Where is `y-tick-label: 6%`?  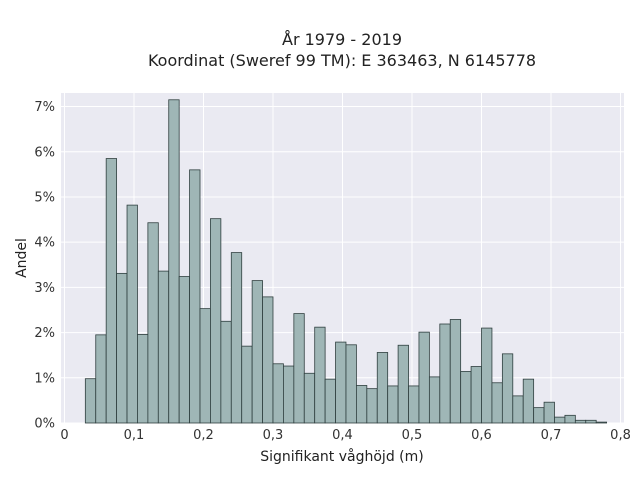
y-tick-label: 6% is located at coordinates (44, 152).